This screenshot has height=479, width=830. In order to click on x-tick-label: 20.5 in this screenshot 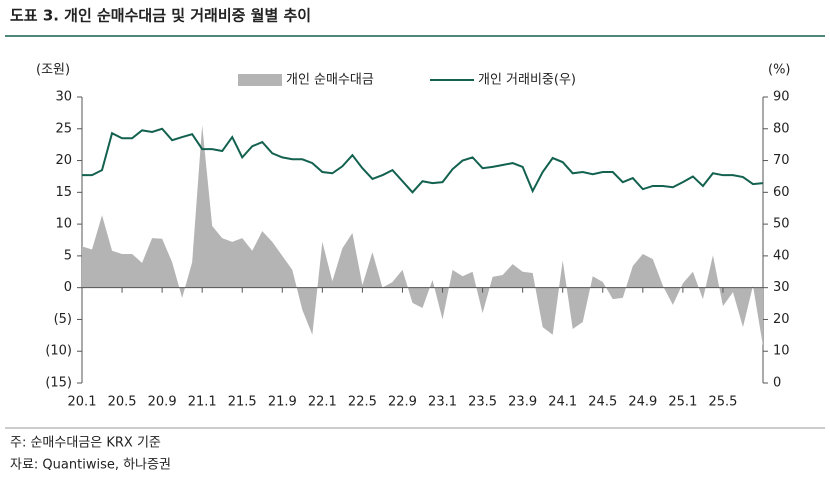, I will do `click(122, 402)`.